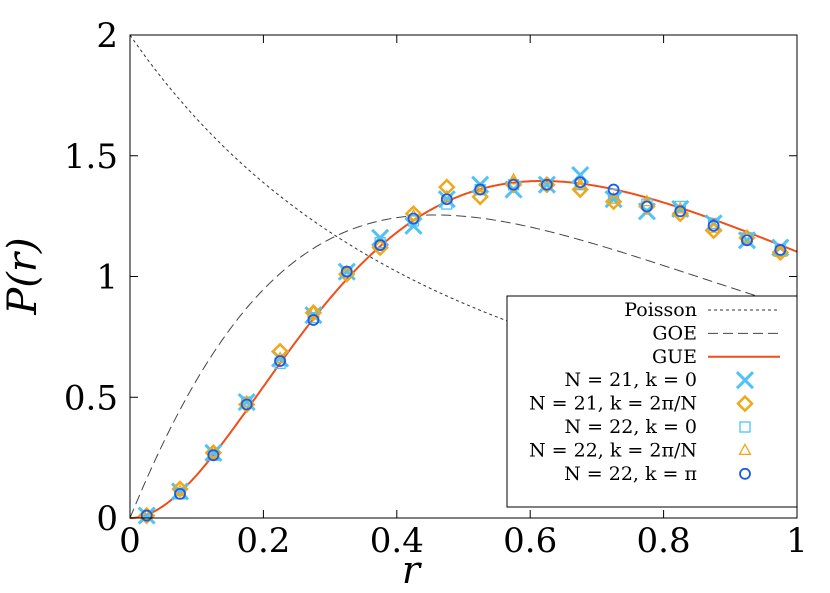 The width and height of the screenshot is (830, 593). I want to click on x-tick-label: 0.2, so click(263, 541).